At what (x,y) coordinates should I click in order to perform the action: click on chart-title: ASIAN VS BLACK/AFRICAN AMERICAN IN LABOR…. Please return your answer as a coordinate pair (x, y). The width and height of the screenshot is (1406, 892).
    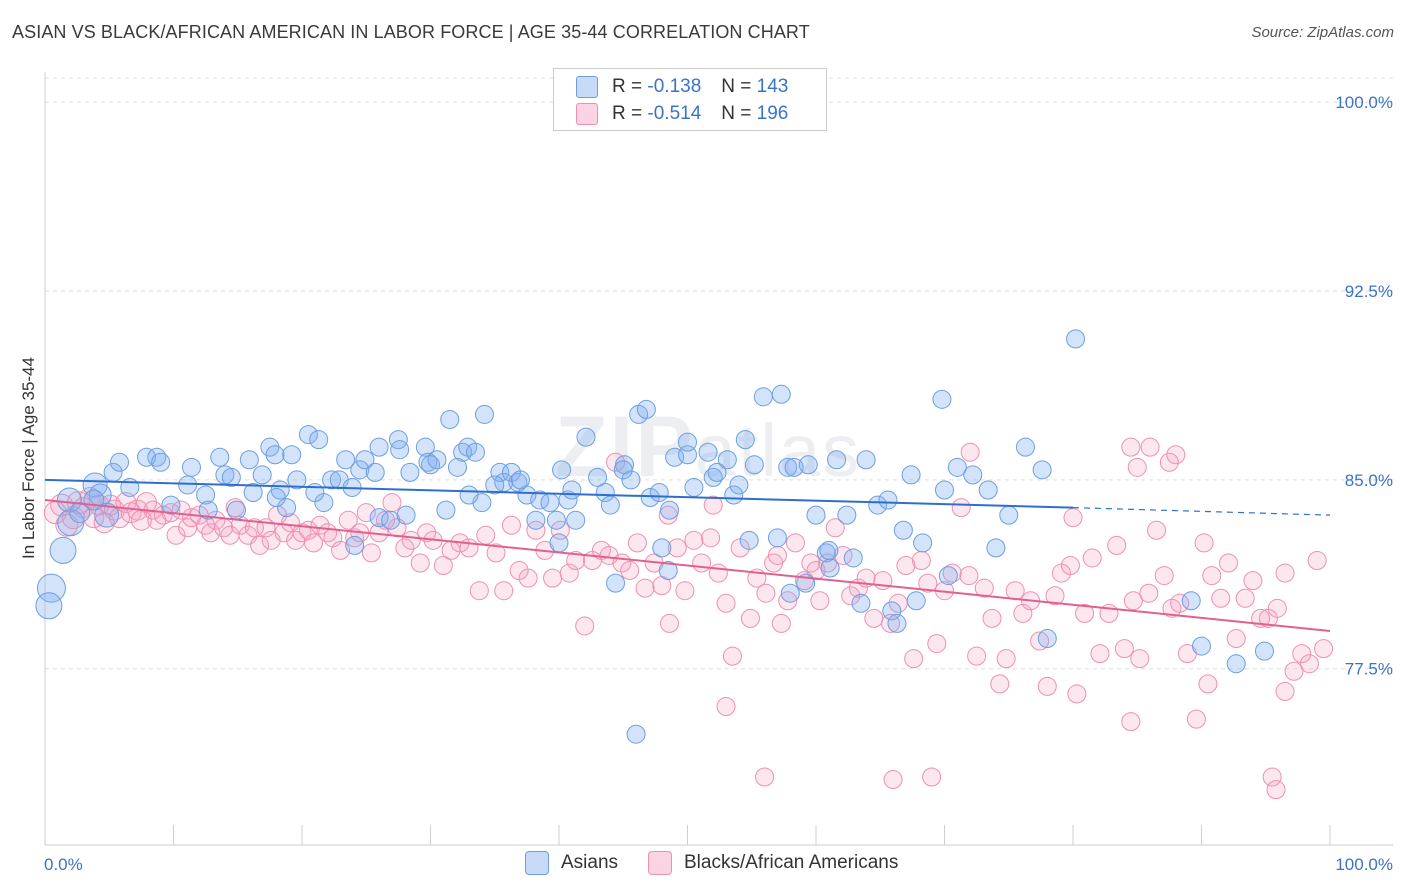
    Looking at the image, I should click on (411, 32).